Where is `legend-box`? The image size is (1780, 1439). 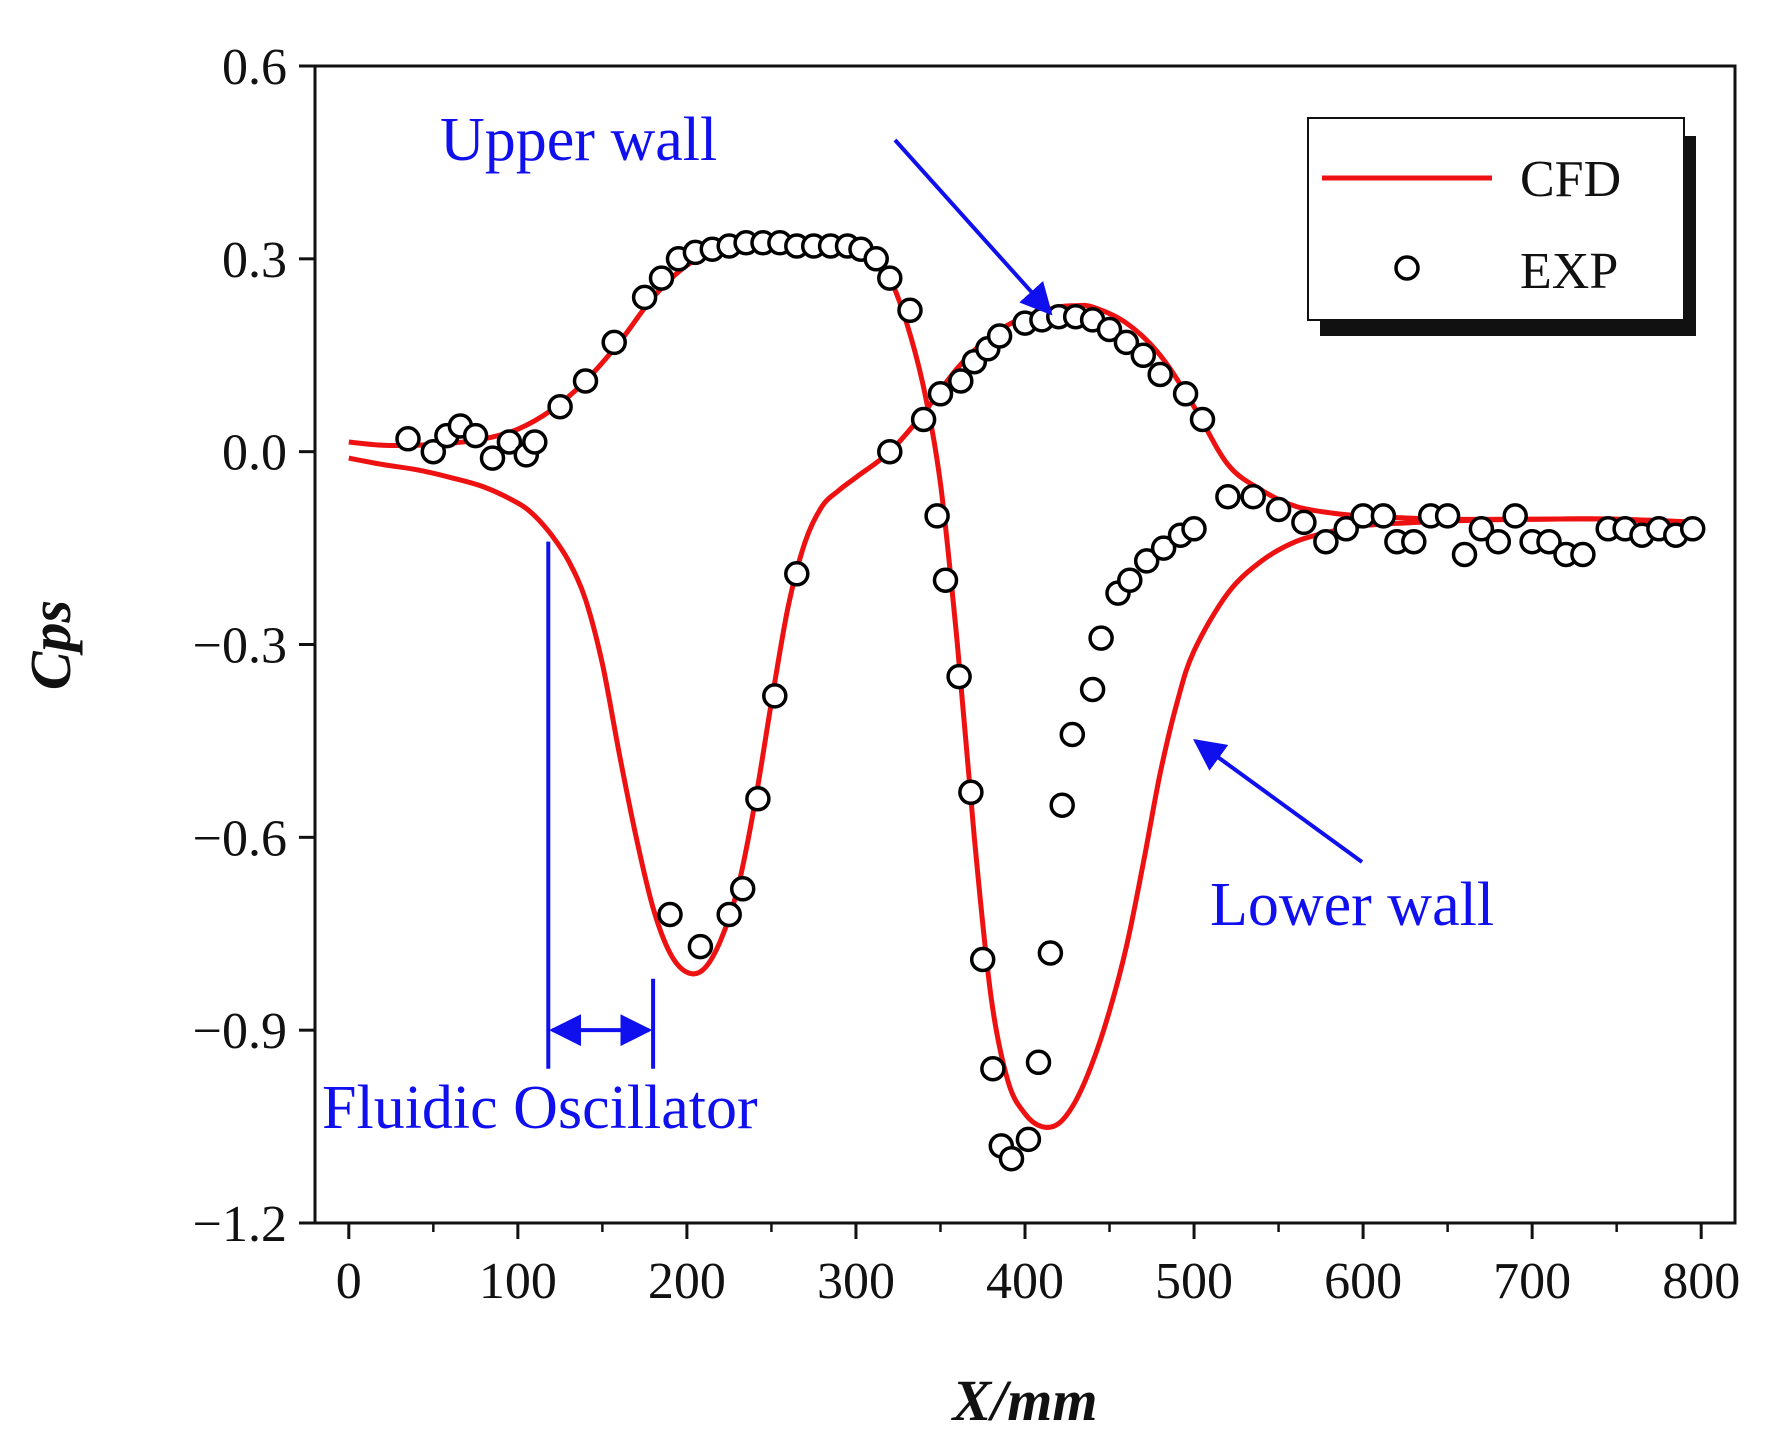 legend-box is located at coordinates (1496, 219).